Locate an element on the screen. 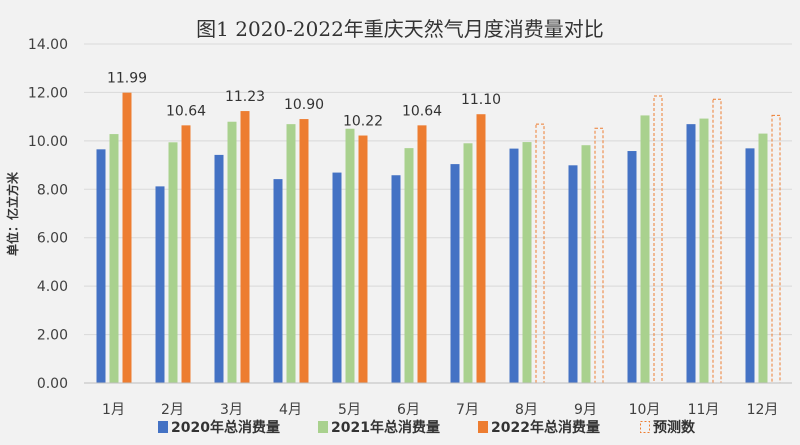  chart-title: 图1 2020-2022年重庆天然气月度消费量对比 is located at coordinates (400, 29).